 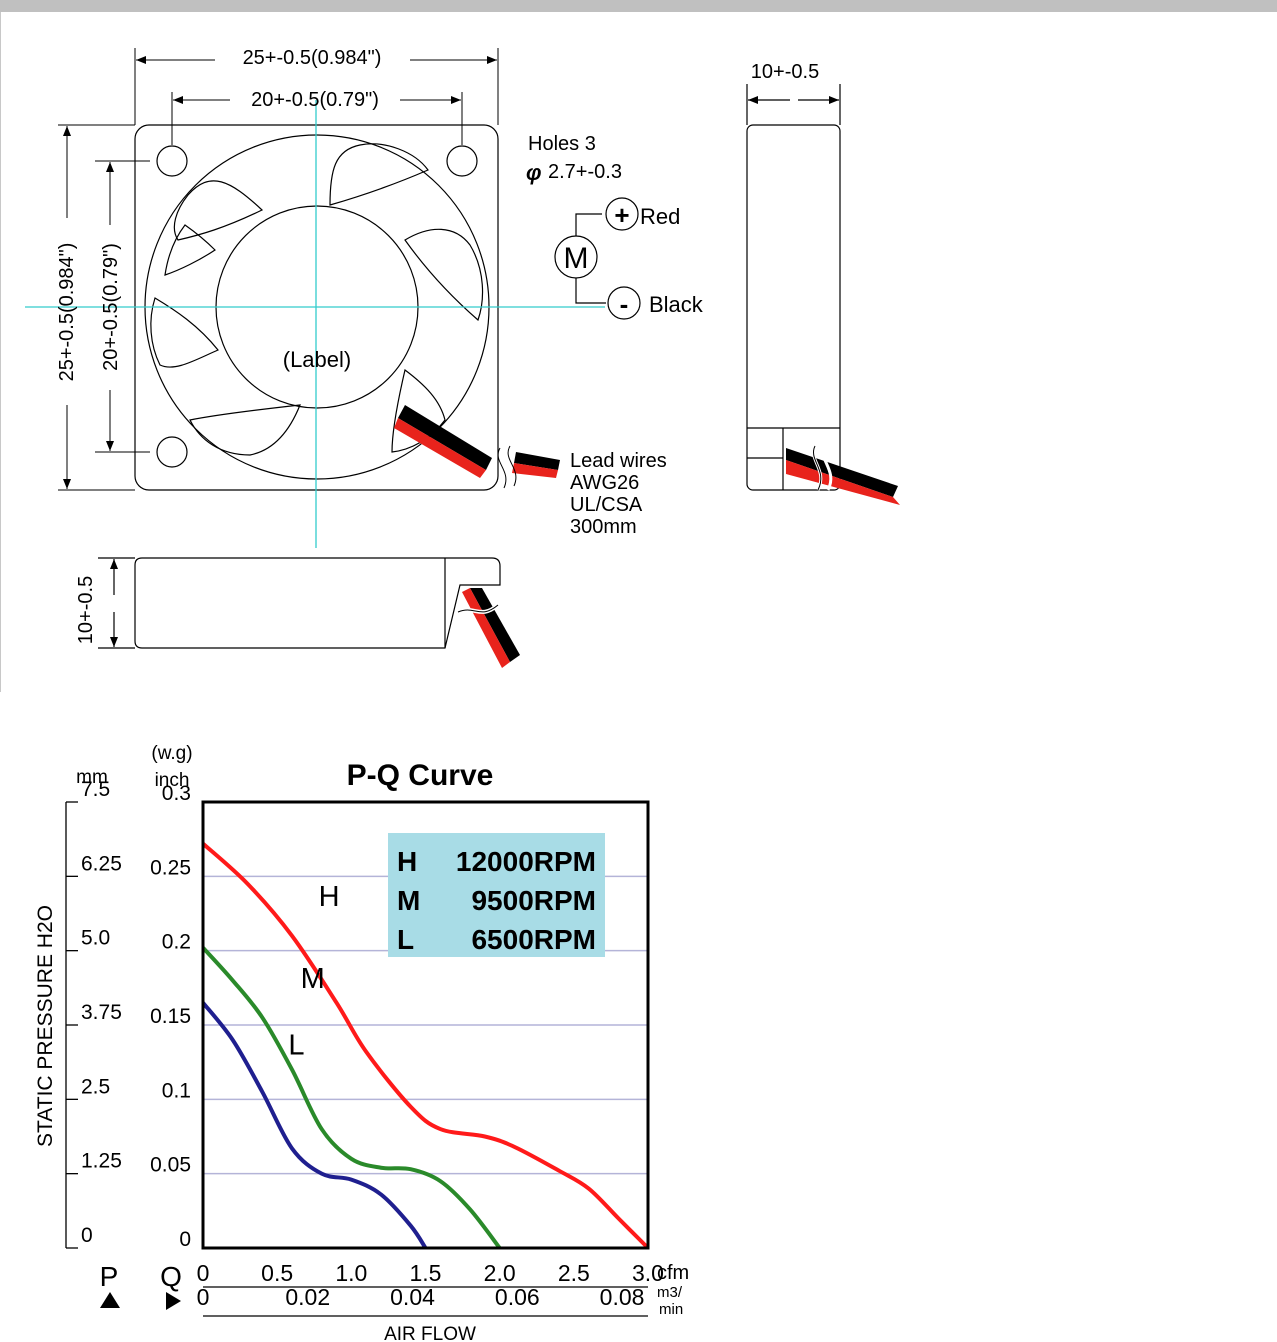 I want to click on curve-label-H: H, so click(x=329, y=897).